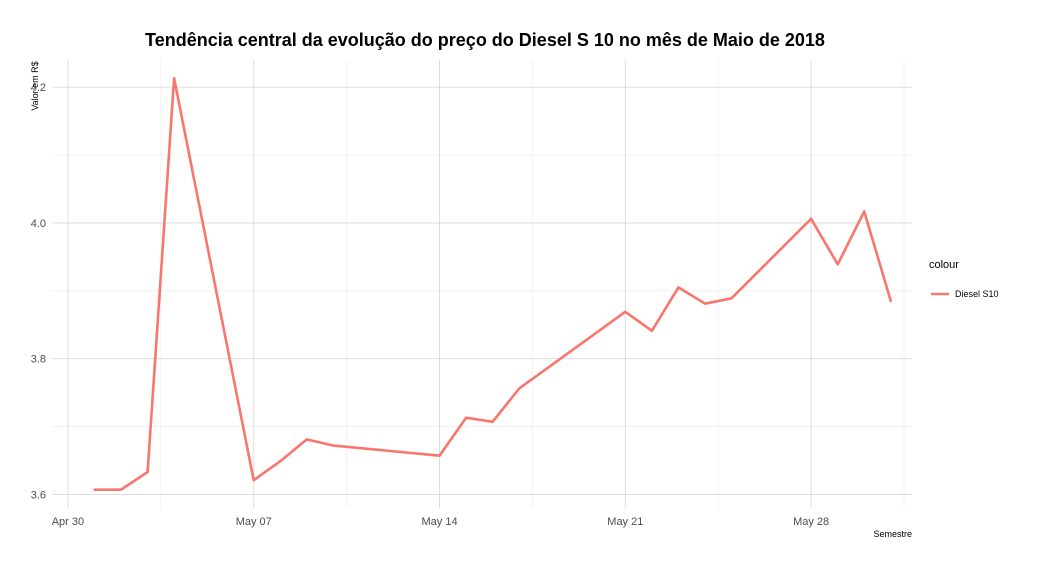  I want to click on x-tick-label: May 07, so click(254, 522).